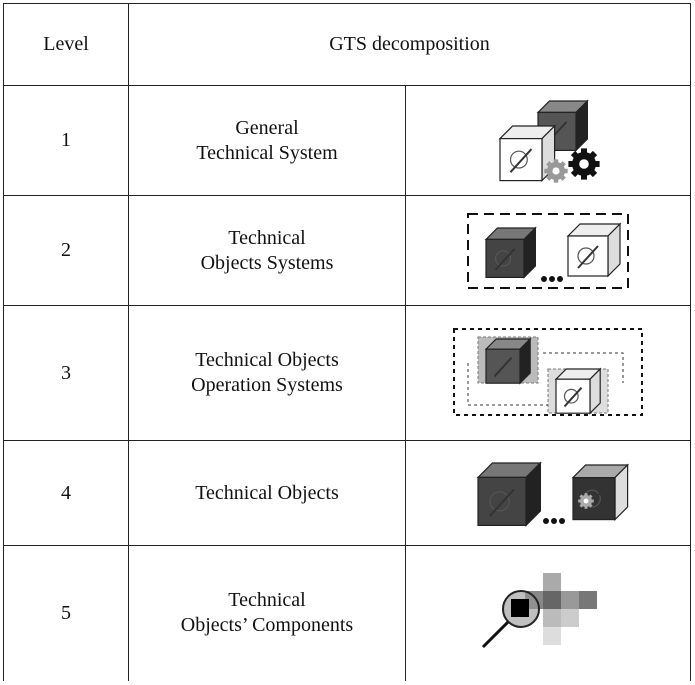 This screenshot has height=685, width=695. I want to click on name-cell: Technical Objects’ Components, so click(267, 613).